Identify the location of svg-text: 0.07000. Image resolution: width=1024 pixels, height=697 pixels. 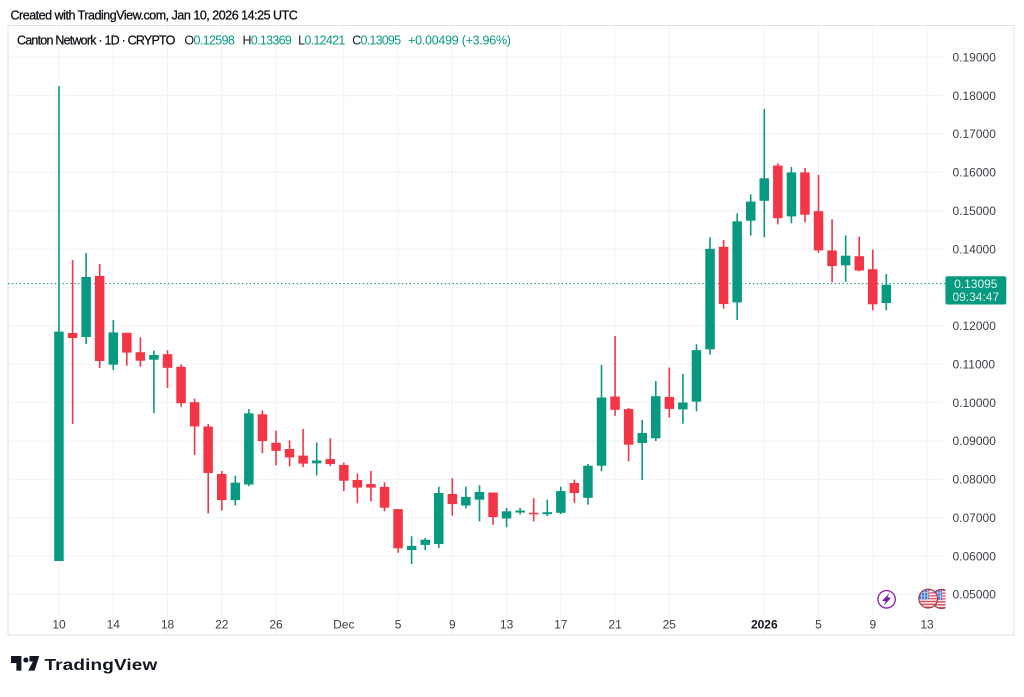
(975, 518).